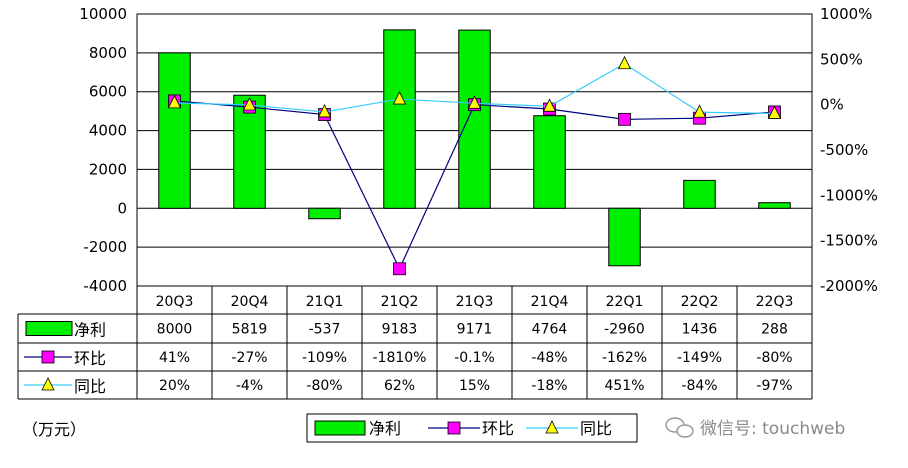  What do you see at coordinates (841, 59) in the screenshot?
I see `right-tick-label: 500%` at bounding box center [841, 59].